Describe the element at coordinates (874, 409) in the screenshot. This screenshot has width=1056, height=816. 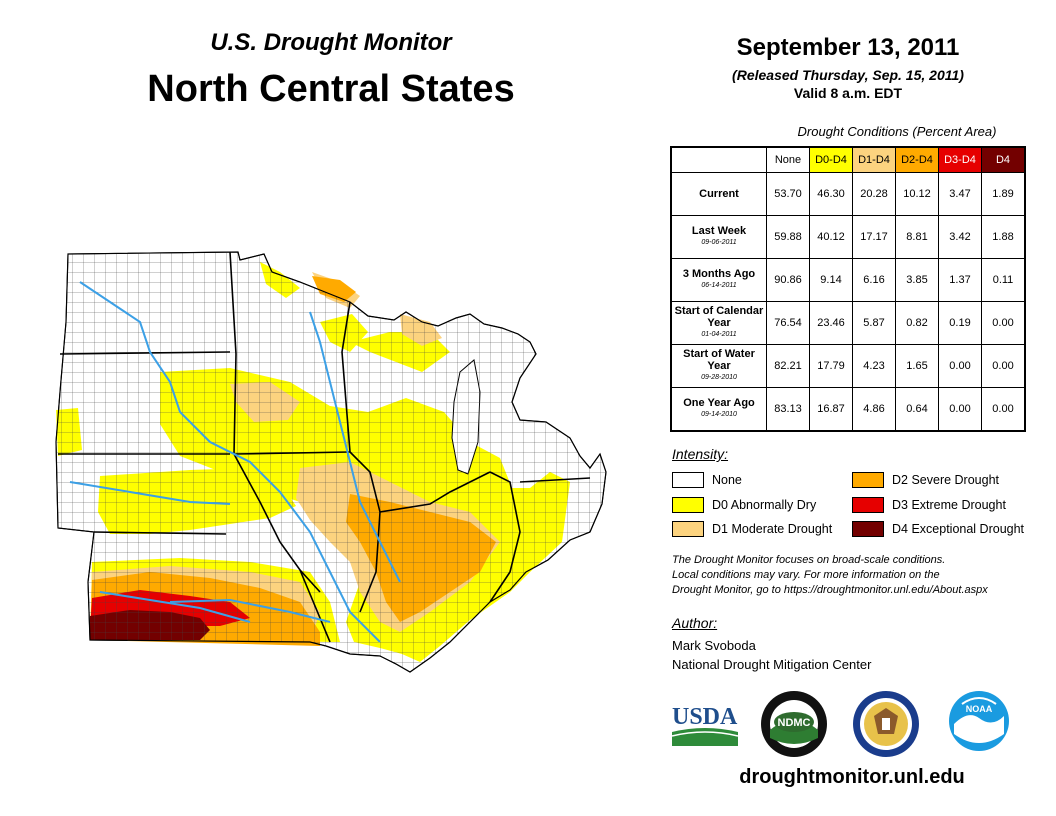
I see `table-cell: 4.86` at that location.